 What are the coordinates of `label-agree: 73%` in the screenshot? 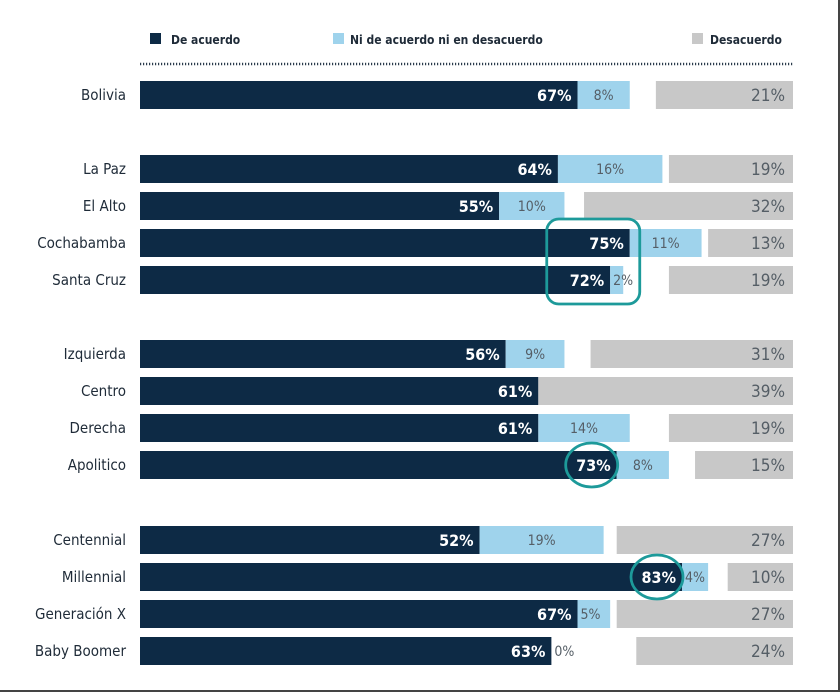 It's located at (593, 465).